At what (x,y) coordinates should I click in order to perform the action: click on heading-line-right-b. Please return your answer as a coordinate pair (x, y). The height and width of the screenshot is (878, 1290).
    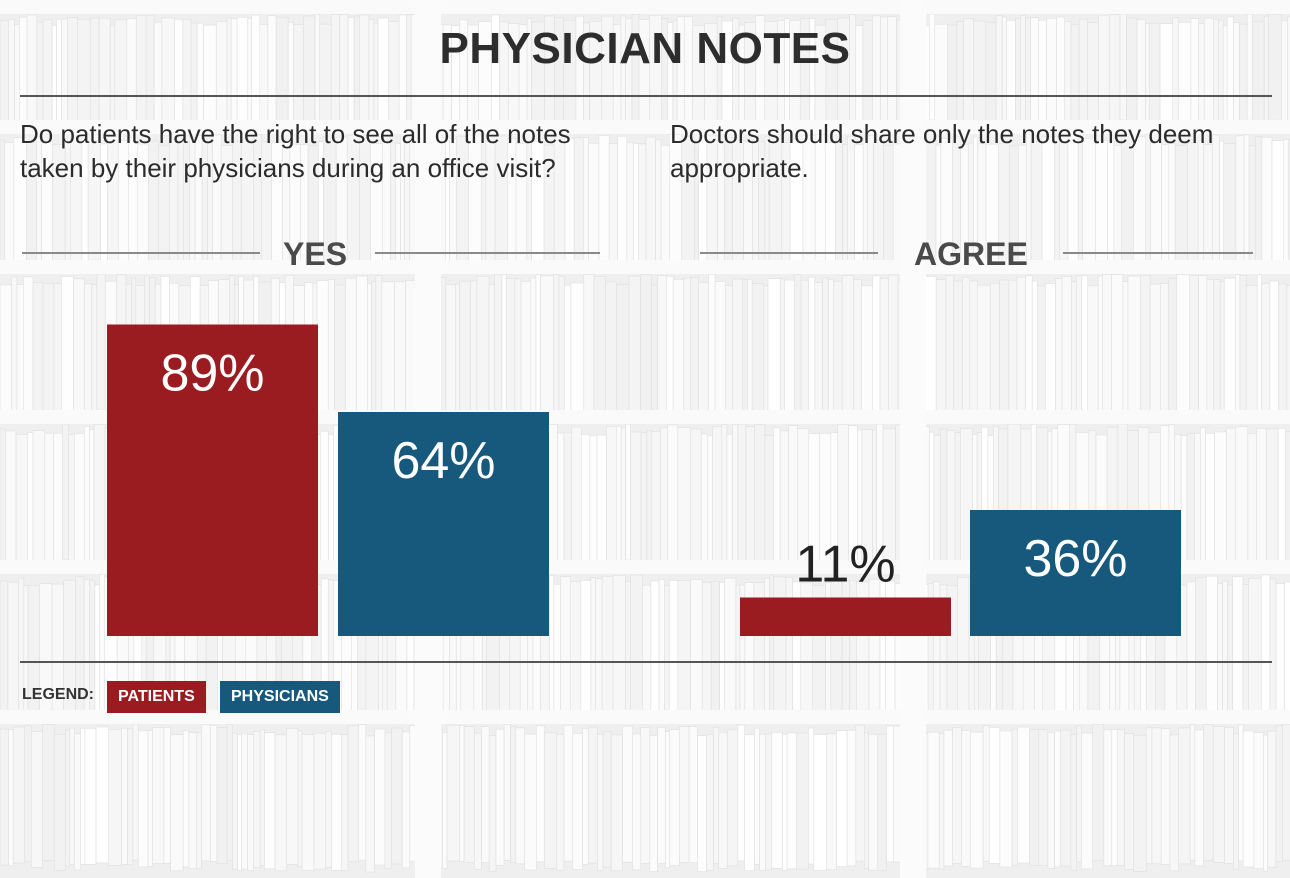
    Looking at the image, I should click on (1158, 253).